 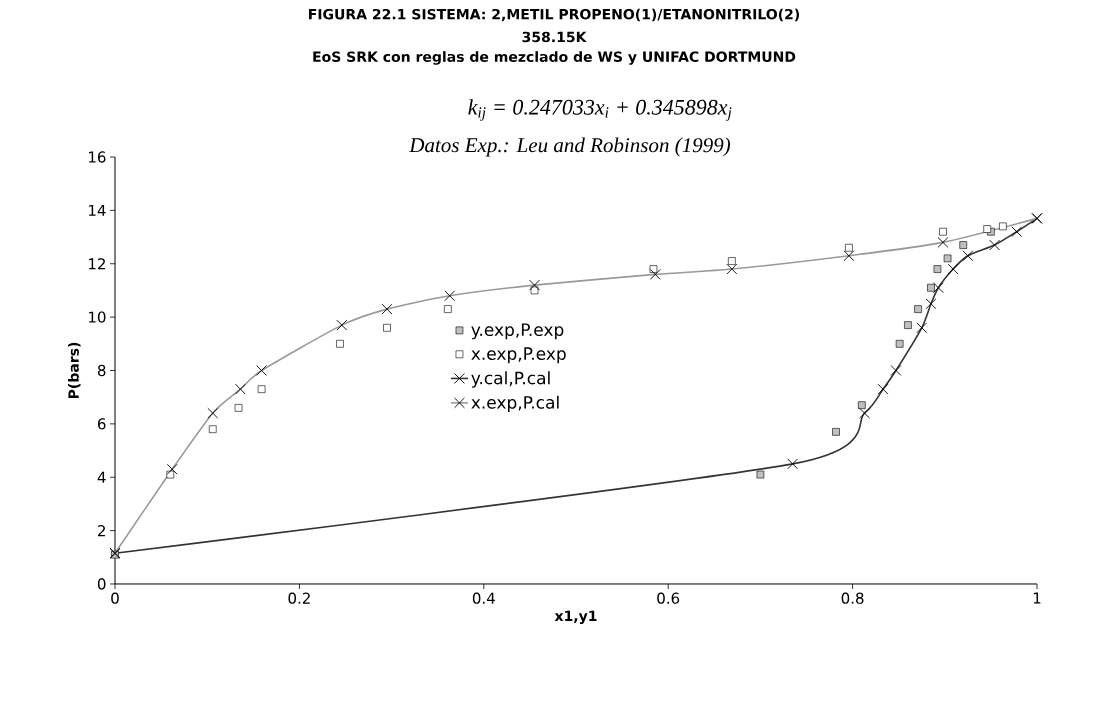 I want to click on legend-label: y.exp,P.exp, so click(x=517, y=331).